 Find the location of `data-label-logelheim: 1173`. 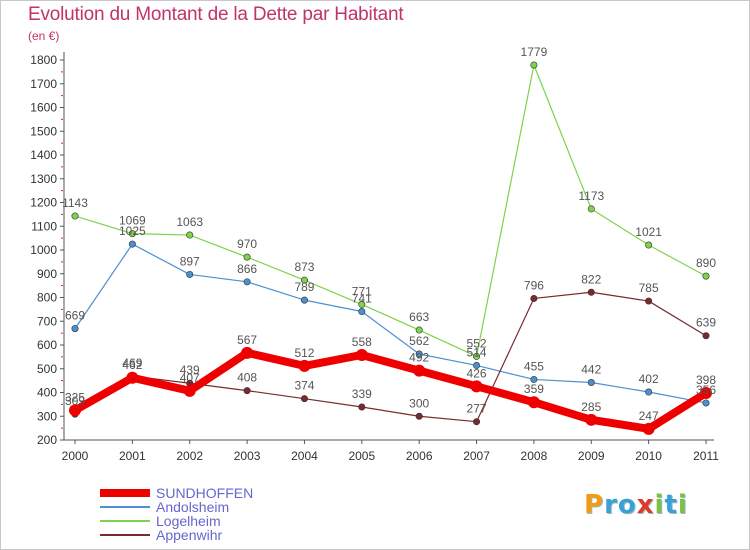

data-label-logelheim: 1173 is located at coordinates (591, 196).